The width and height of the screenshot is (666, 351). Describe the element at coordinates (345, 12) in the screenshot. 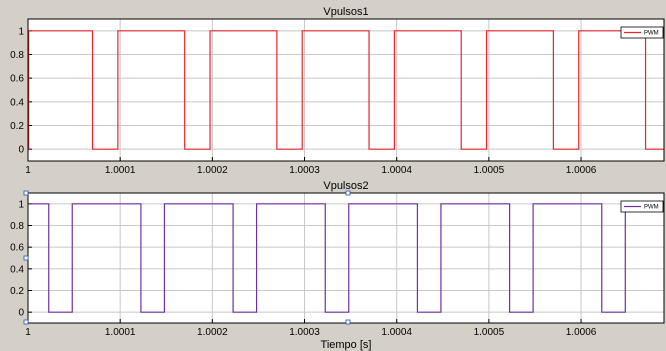

I see `chart-title: Vpulsos1` at that location.